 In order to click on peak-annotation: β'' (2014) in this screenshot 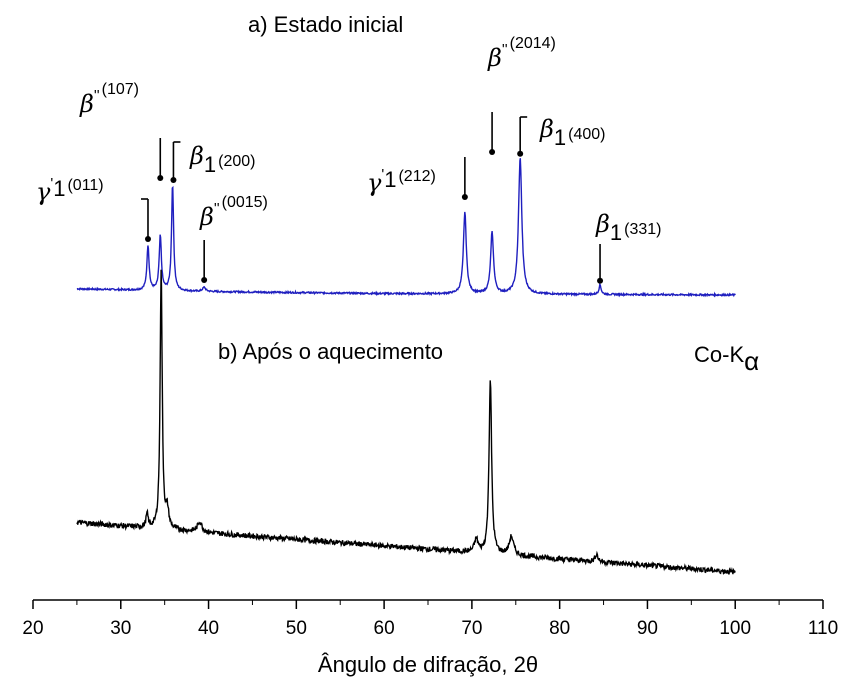, I will do `click(521, 95)`.